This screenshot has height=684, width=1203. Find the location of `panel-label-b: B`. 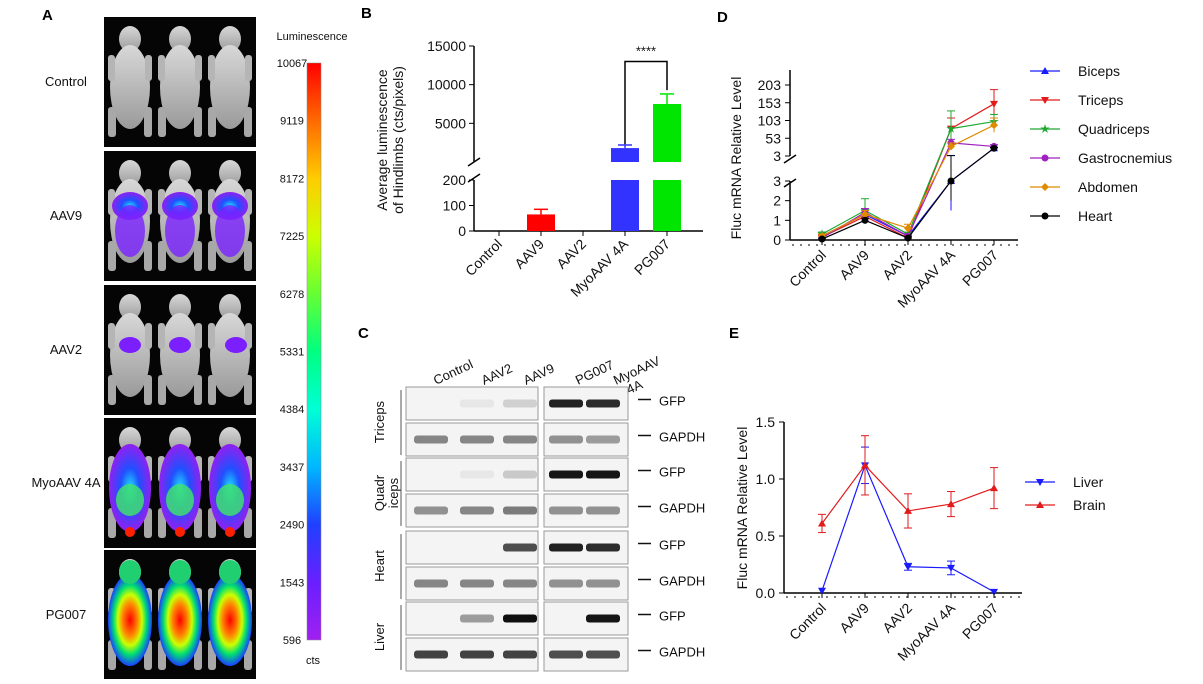

panel-label-b: B is located at coordinates (366, 13).